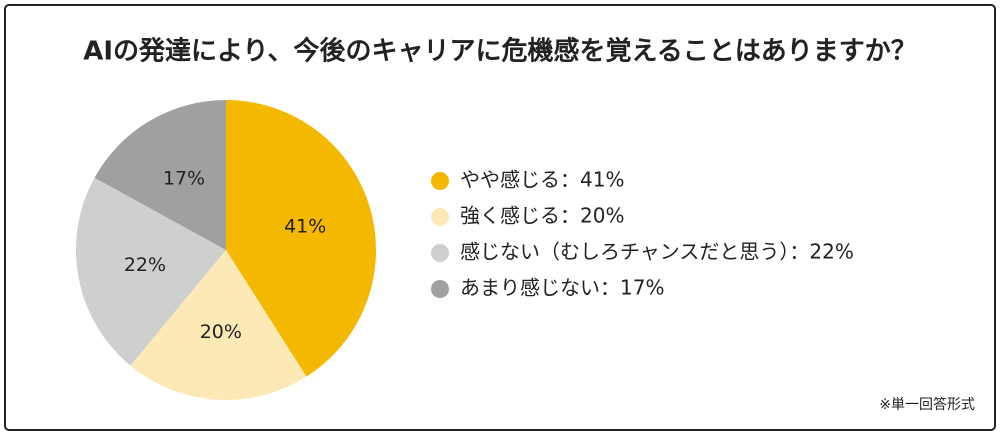 The width and height of the screenshot is (1000, 435). Describe the element at coordinates (184, 178) in the screenshot. I see `slice-label: 17%` at that location.